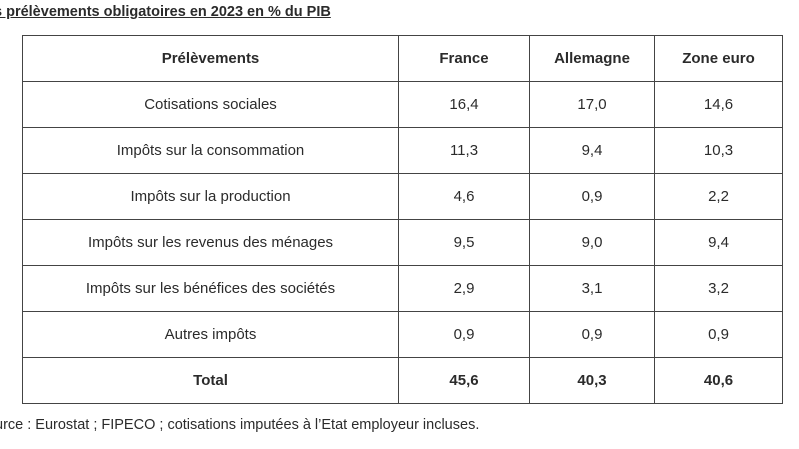 The width and height of the screenshot is (799, 449). Describe the element at coordinates (210, 242) in the screenshot. I see `row-label: Impôts sur les revenus des ménages` at that location.